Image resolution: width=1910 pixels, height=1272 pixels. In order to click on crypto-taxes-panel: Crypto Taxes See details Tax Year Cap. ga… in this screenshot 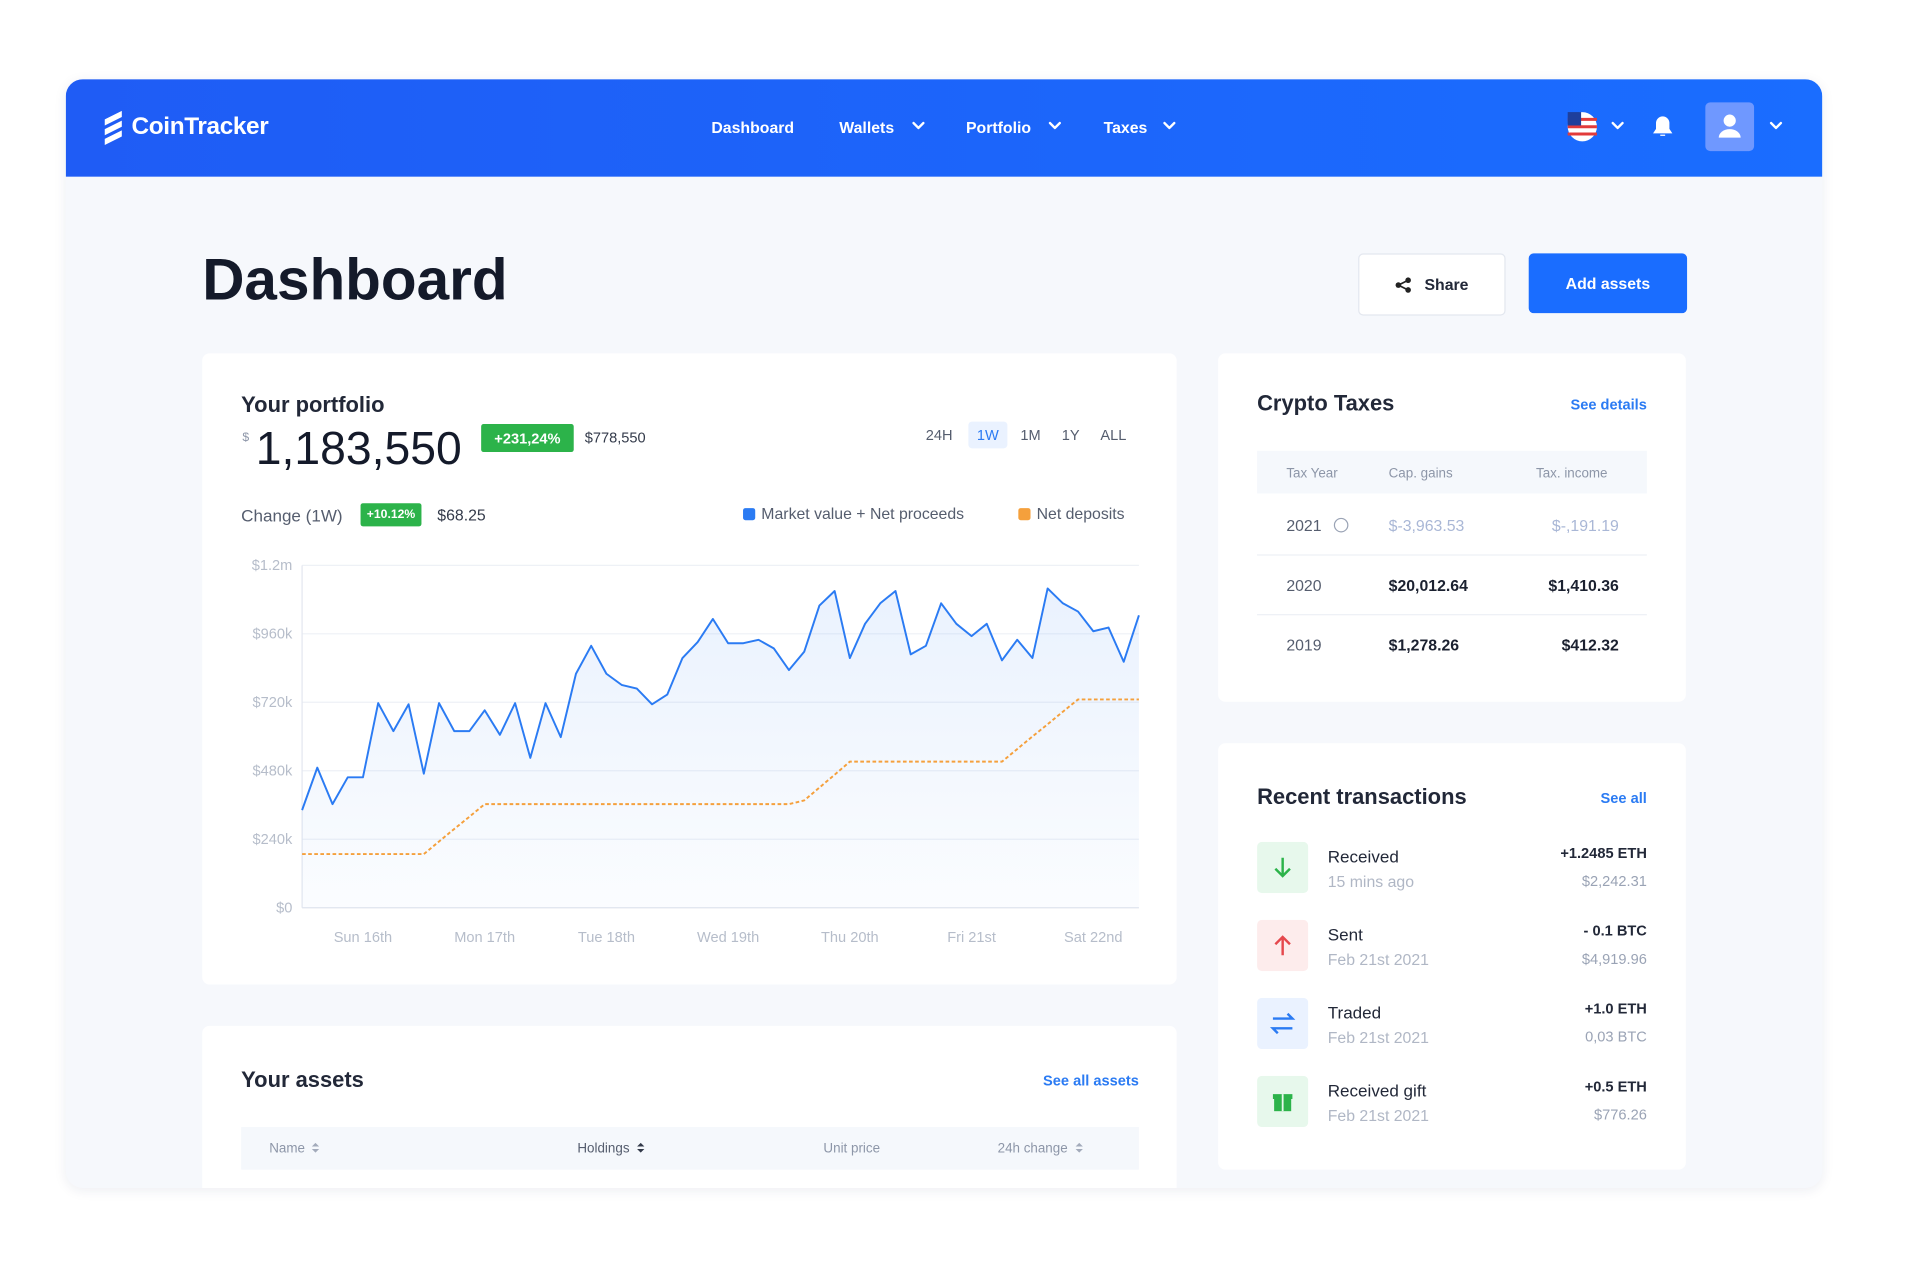, I will do `click(1452, 527)`.